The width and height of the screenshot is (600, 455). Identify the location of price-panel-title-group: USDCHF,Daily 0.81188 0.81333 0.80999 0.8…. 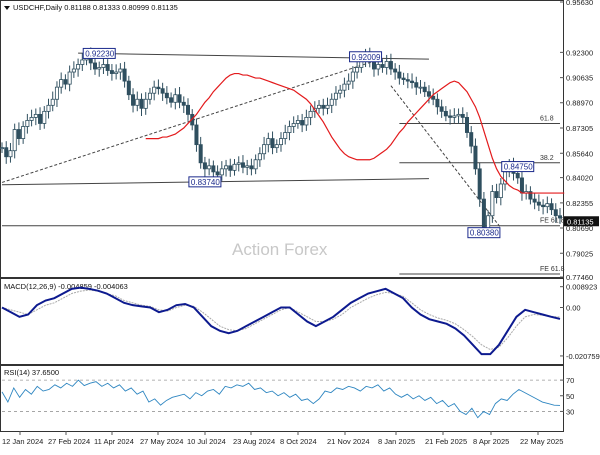
(91, 7).